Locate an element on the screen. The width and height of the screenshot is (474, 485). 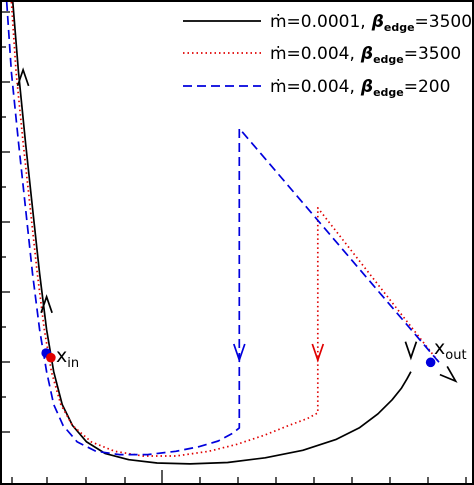
label-x-in-sub: in is located at coordinates (73, 363).